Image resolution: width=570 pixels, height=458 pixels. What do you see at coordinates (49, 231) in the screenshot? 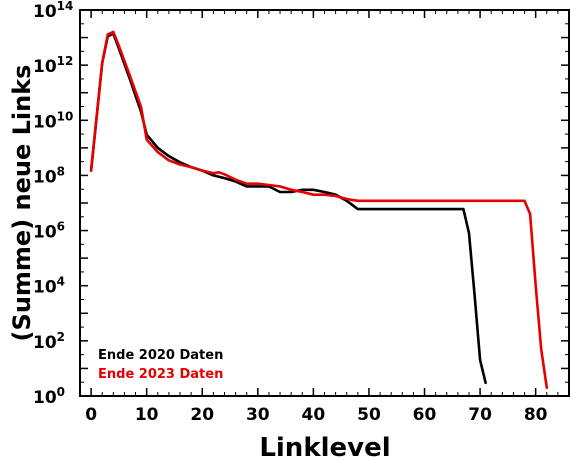
I see `y-tick-label: 10⁶` at bounding box center [49, 231].